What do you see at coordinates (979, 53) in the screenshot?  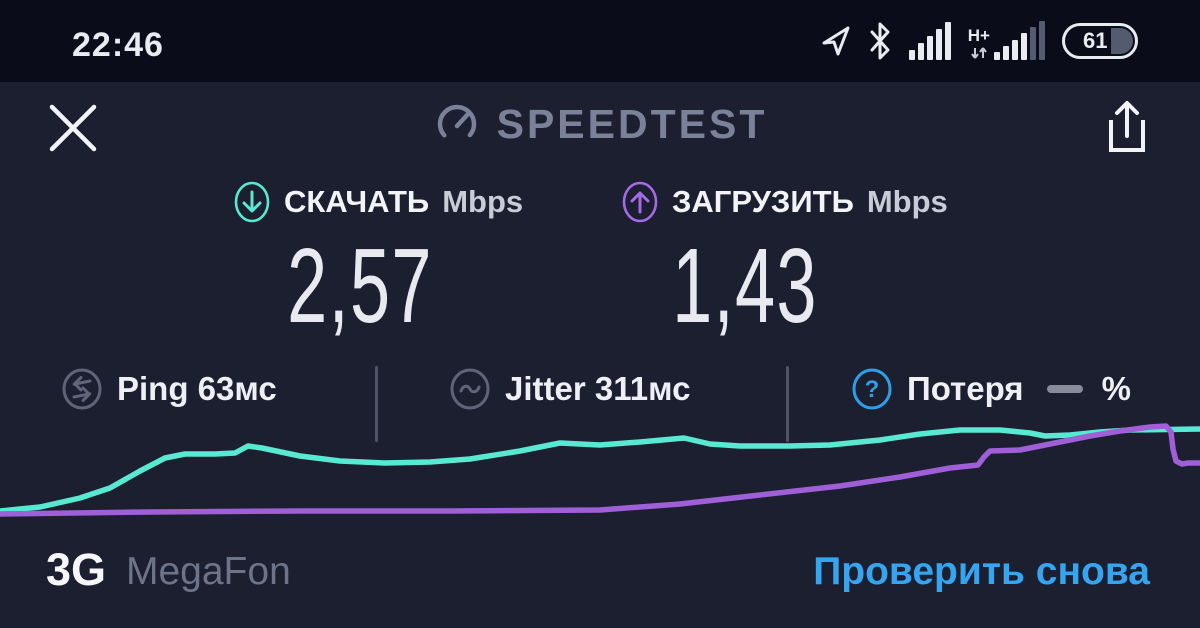 I see `updown-arrows-icon` at bounding box center [979, 53].